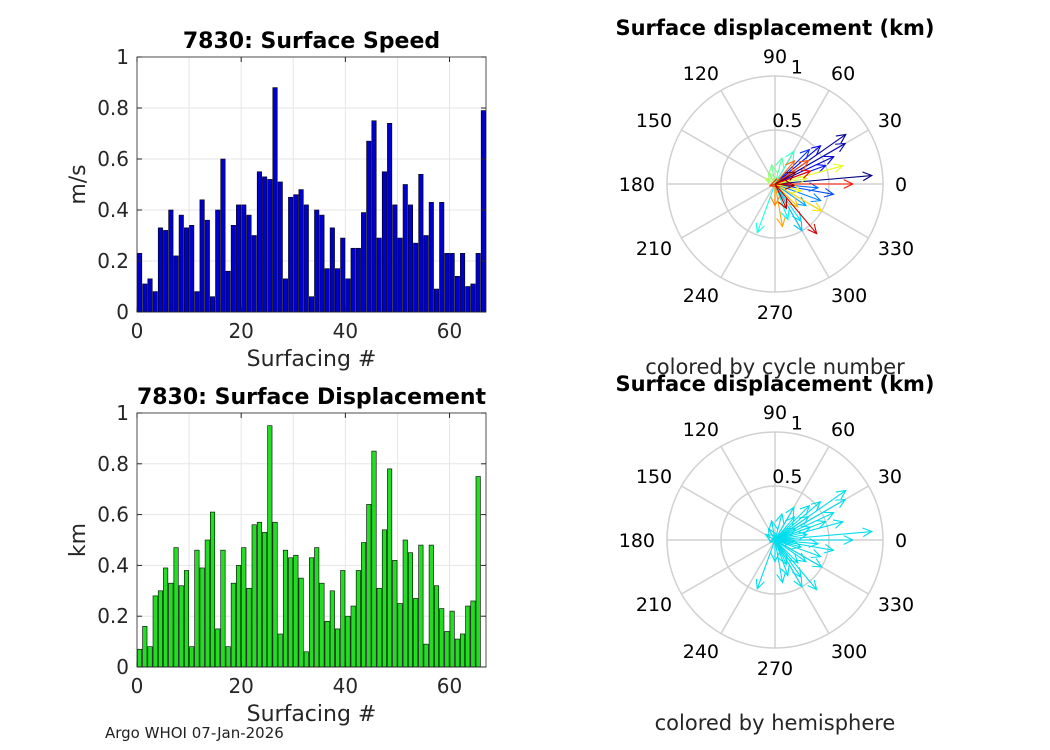 The width and height of the screenshot is (1050, 750). What do you see at coordinates (113, 159) in the screenshot?
I see `speed-ytick-label: 0.6` at bounding box center [113, 159].